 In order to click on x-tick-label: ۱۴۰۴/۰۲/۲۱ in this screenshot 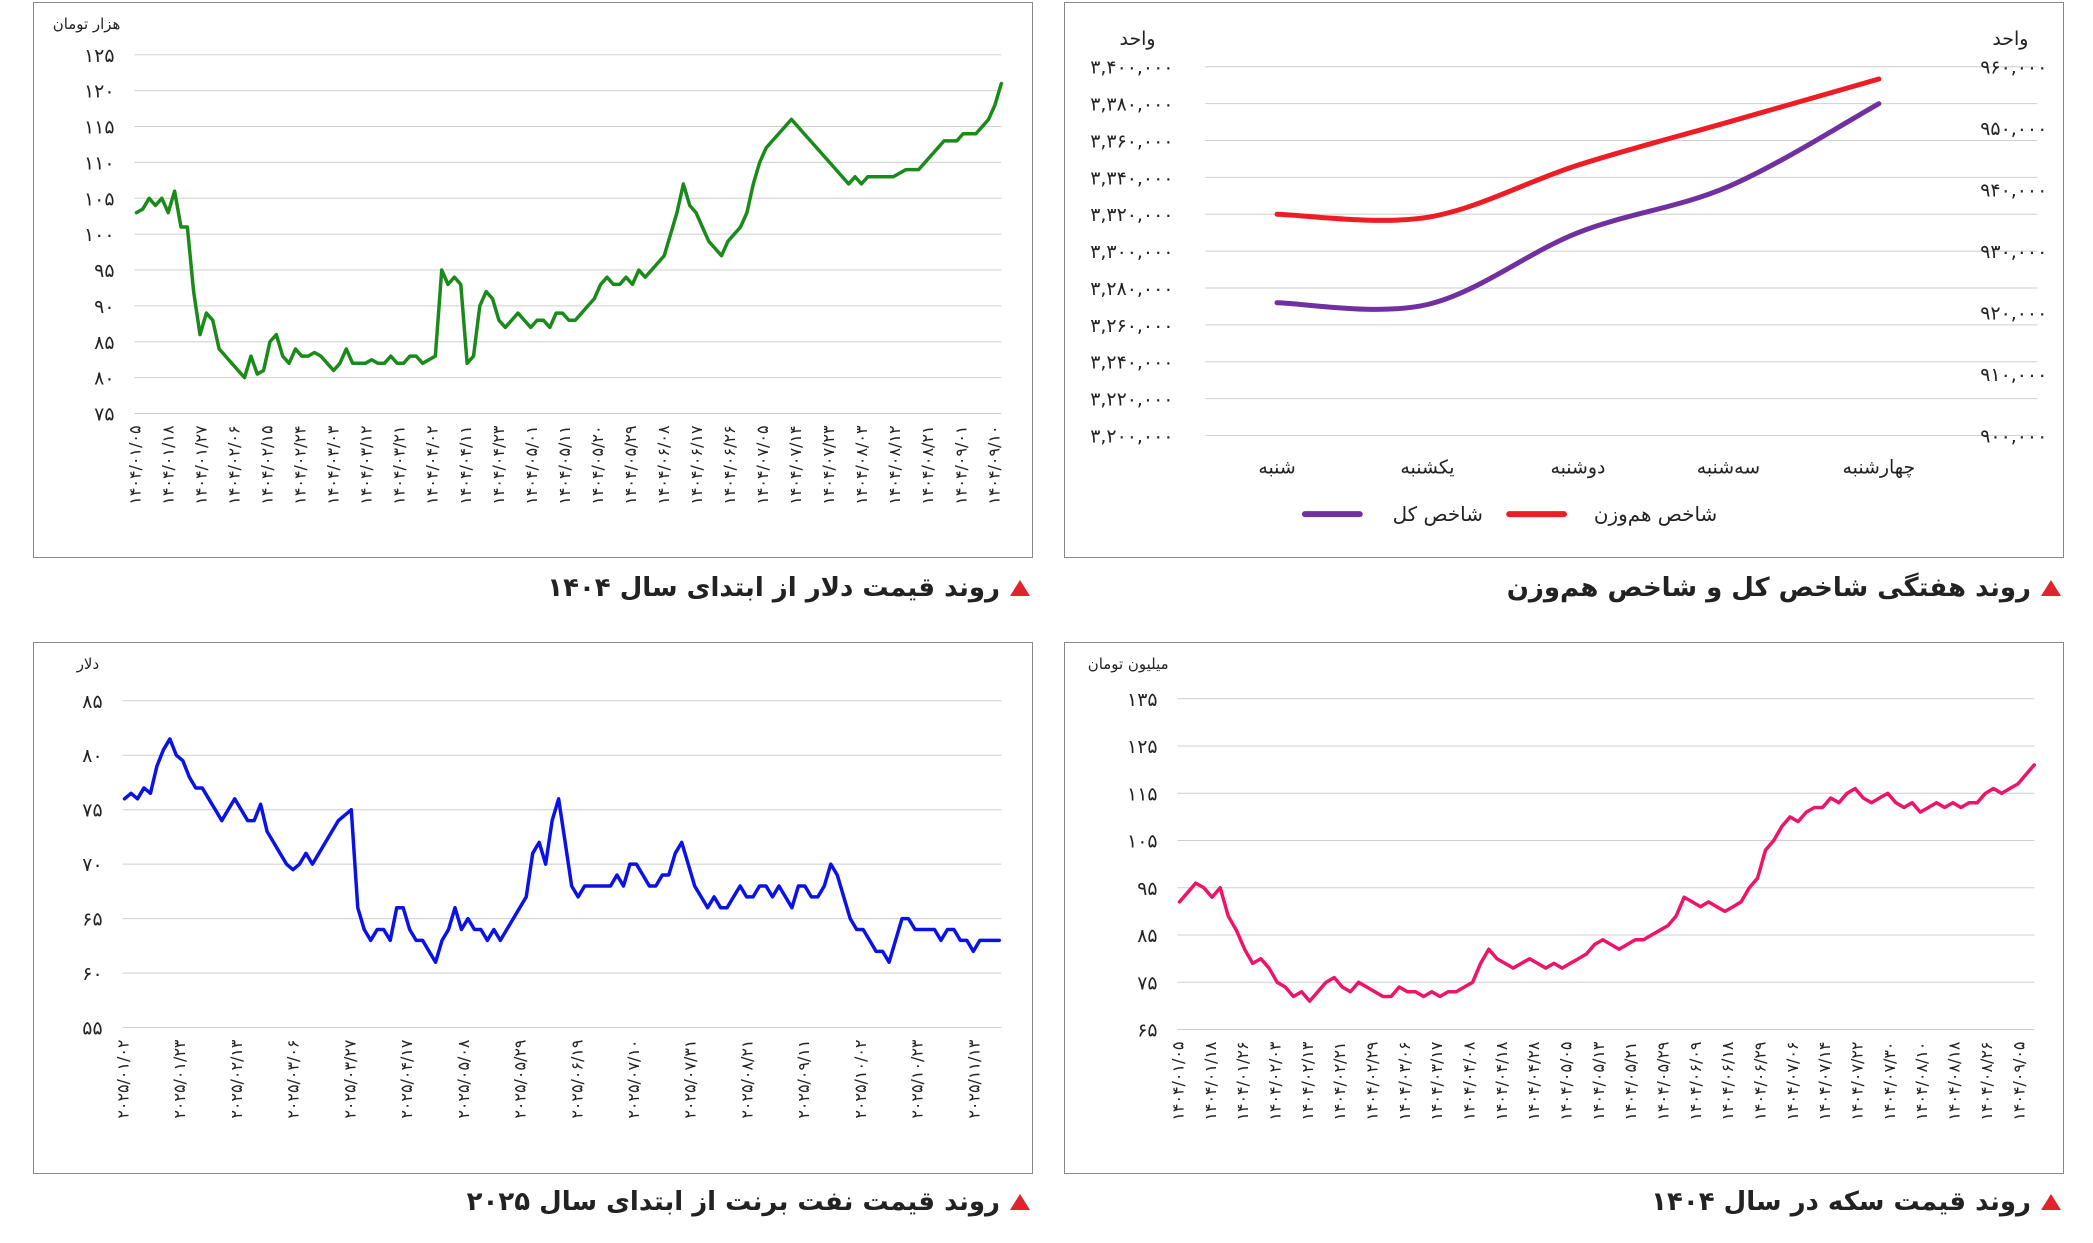, I will do `click(1339, 1080)`.